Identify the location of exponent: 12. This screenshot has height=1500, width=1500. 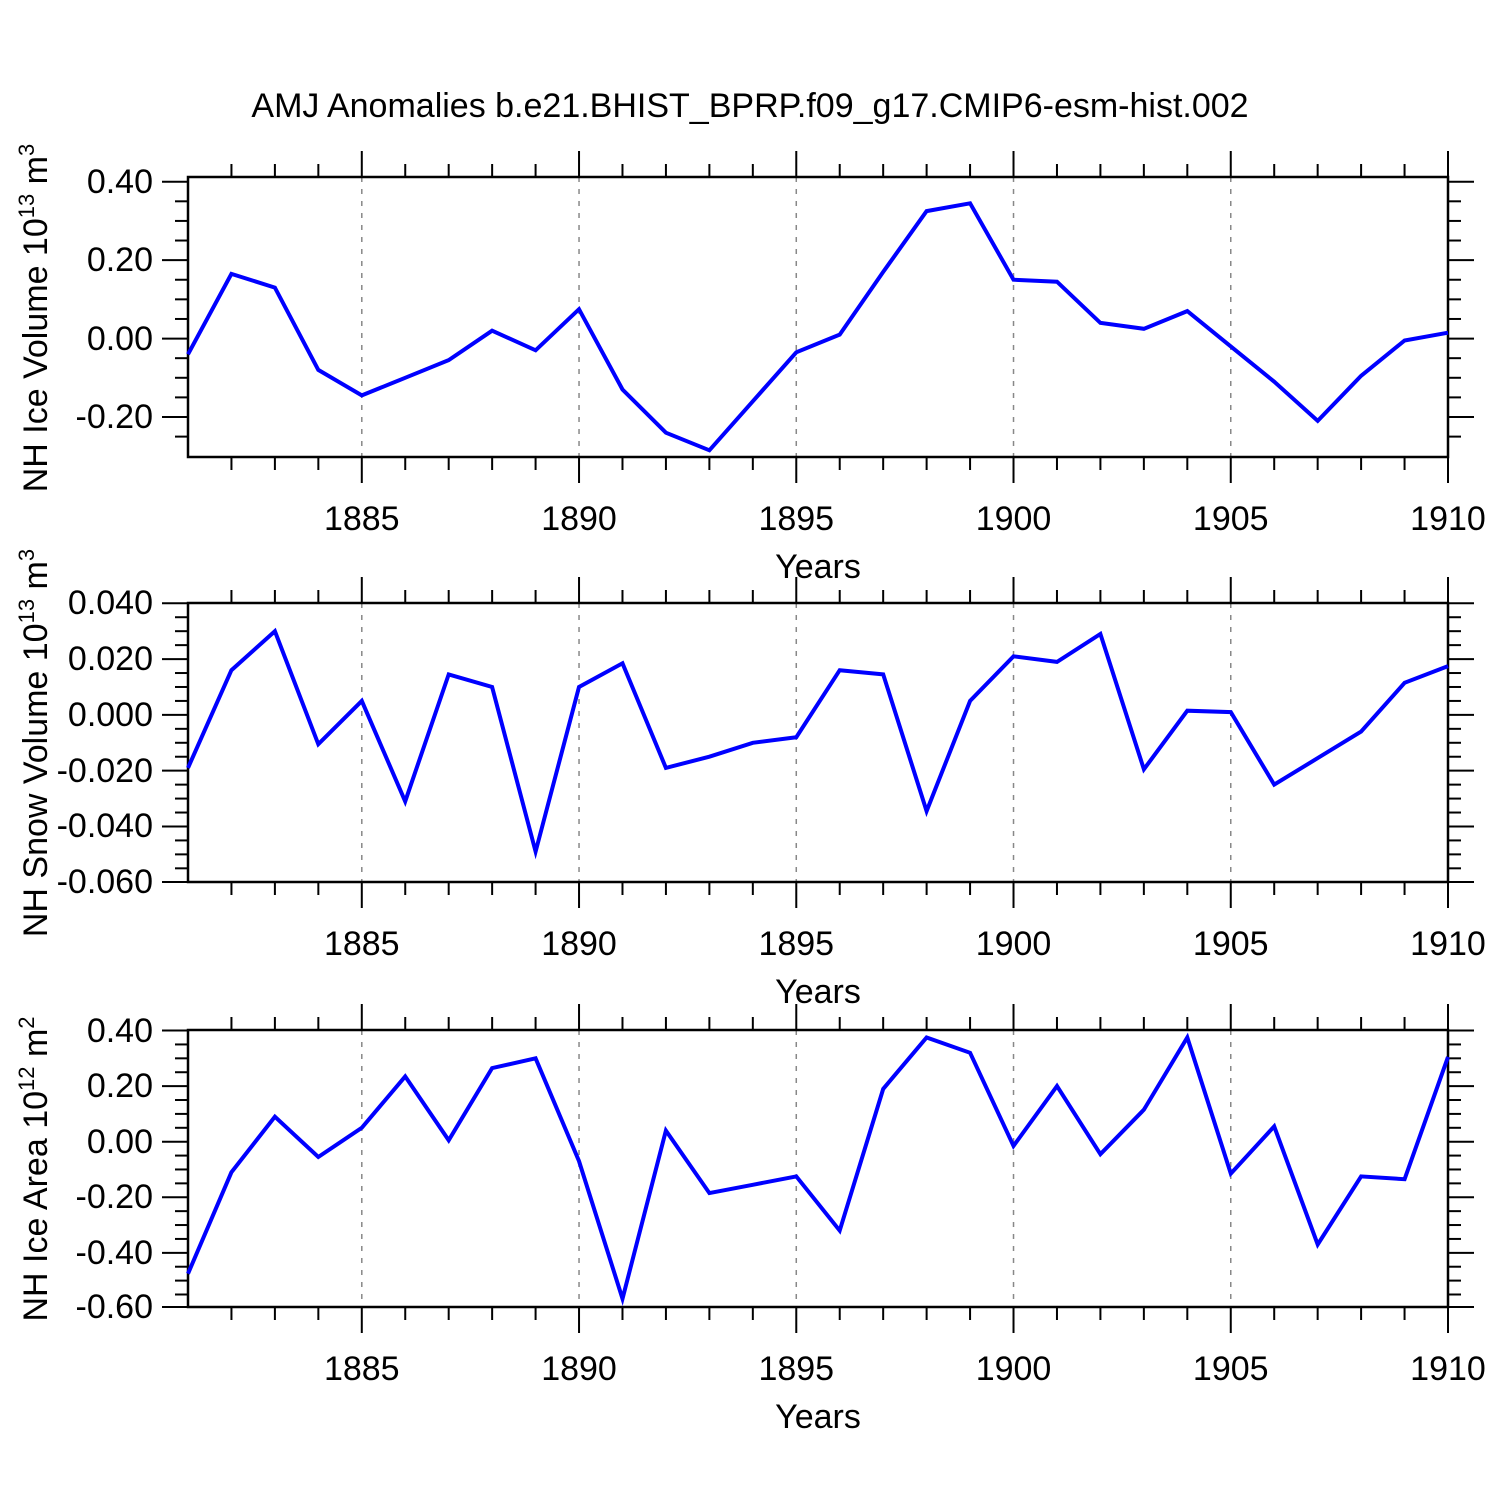
(26, 1078).